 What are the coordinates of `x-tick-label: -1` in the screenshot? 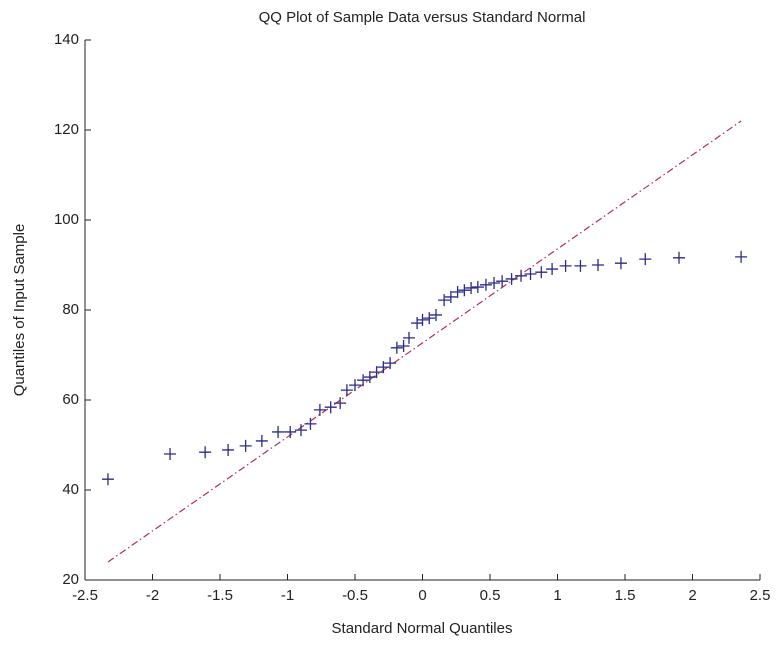 It's located at (287, 595).